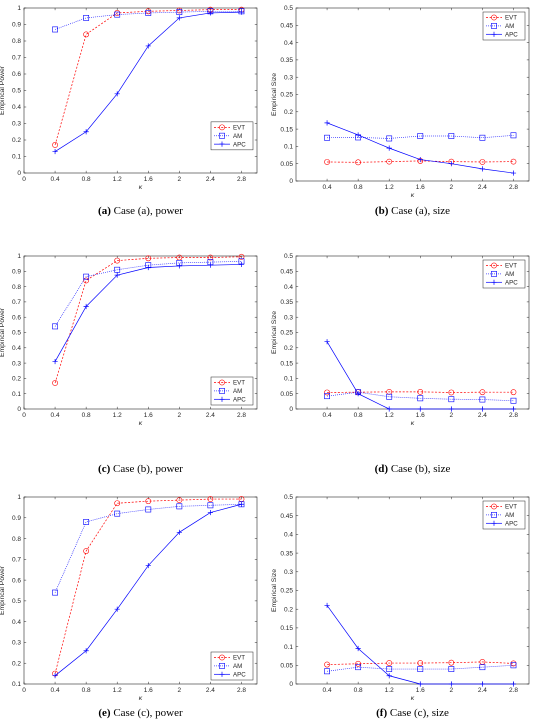 Image resolution: width=550 pixels, height=727 pixels. Describe the element at coordinates (3, 590) in the screenshot. I see `y-axis-label: Empirical Power` at that location.